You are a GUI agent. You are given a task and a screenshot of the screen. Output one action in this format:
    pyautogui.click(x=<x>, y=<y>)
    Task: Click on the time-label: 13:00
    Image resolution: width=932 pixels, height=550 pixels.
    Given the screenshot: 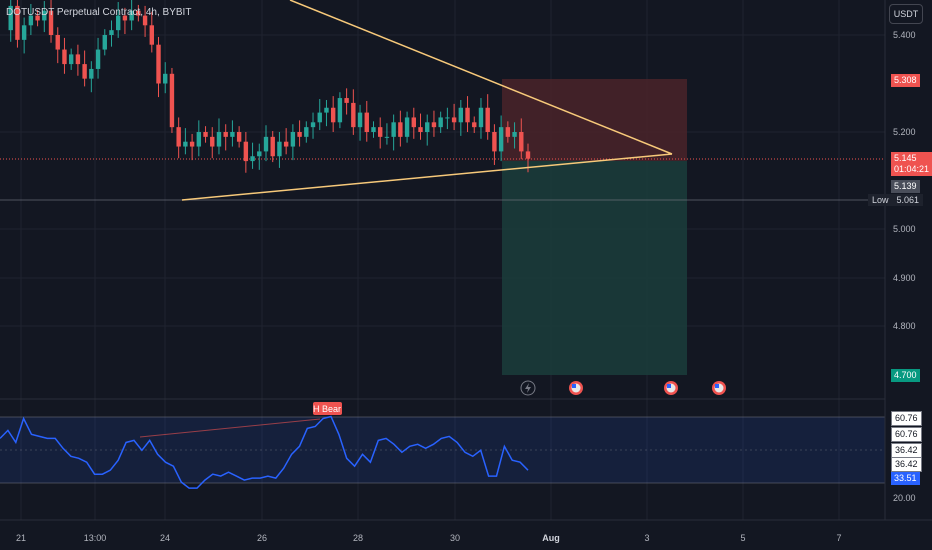 What is the action you would take?
    pyautogui.click(x=95, y=538)
    